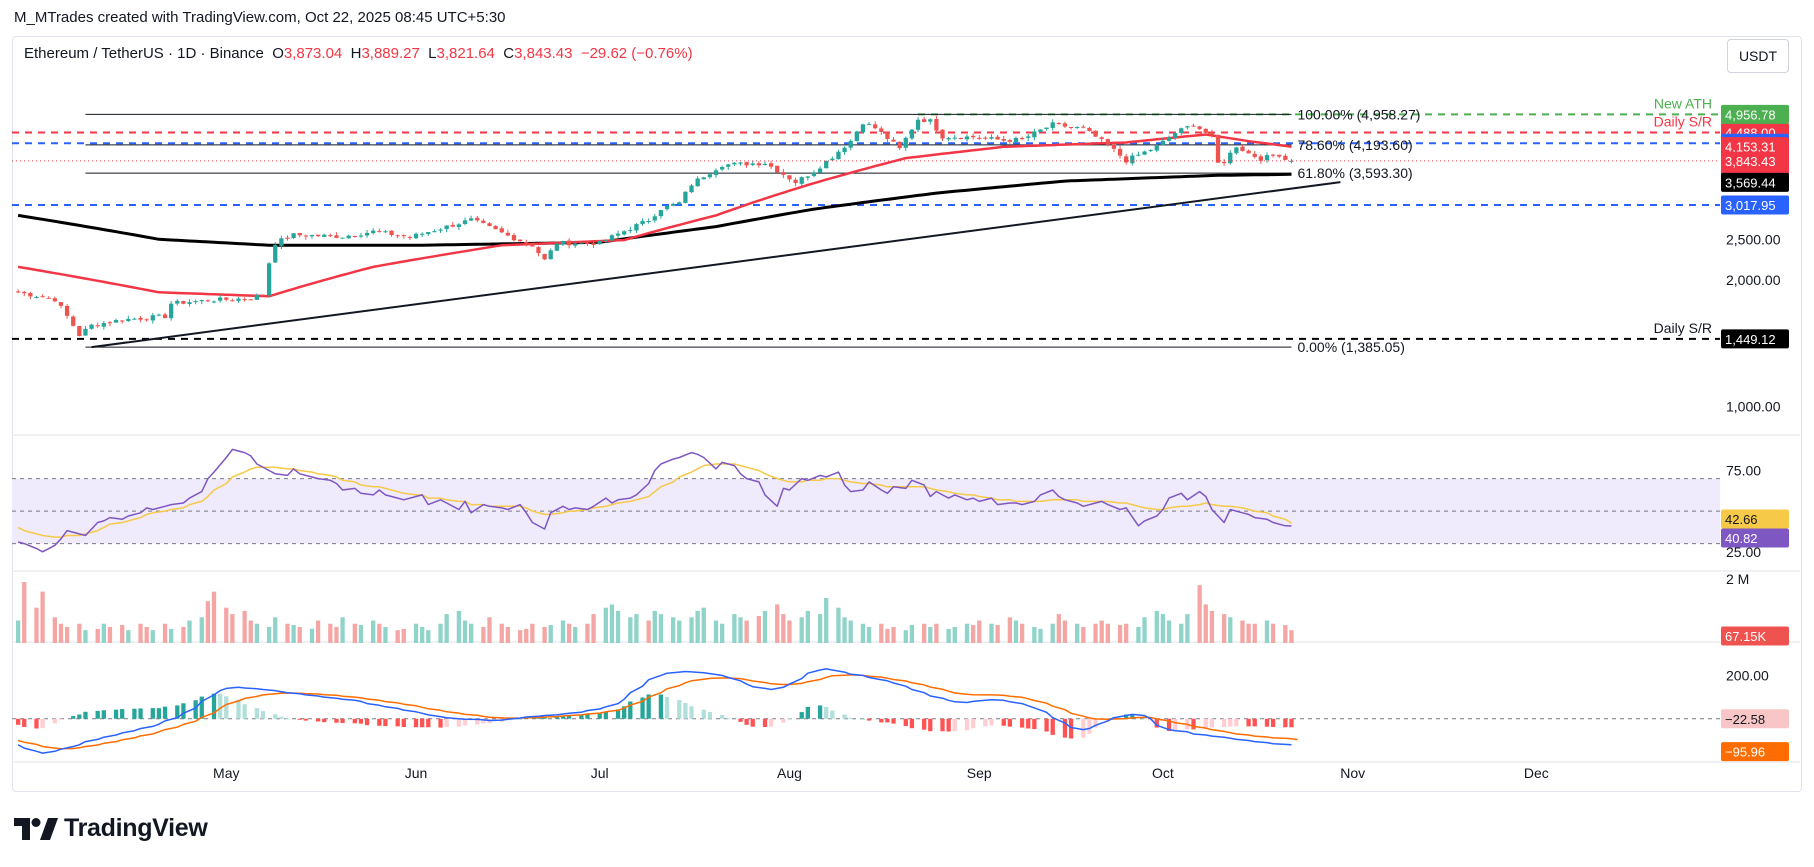 This screenshot has width=1814, height=867. What do you see at coordinates (1755, 205) in the screenshot?
I see `price-badge-support-blue` at bounding box center [1755, 205].